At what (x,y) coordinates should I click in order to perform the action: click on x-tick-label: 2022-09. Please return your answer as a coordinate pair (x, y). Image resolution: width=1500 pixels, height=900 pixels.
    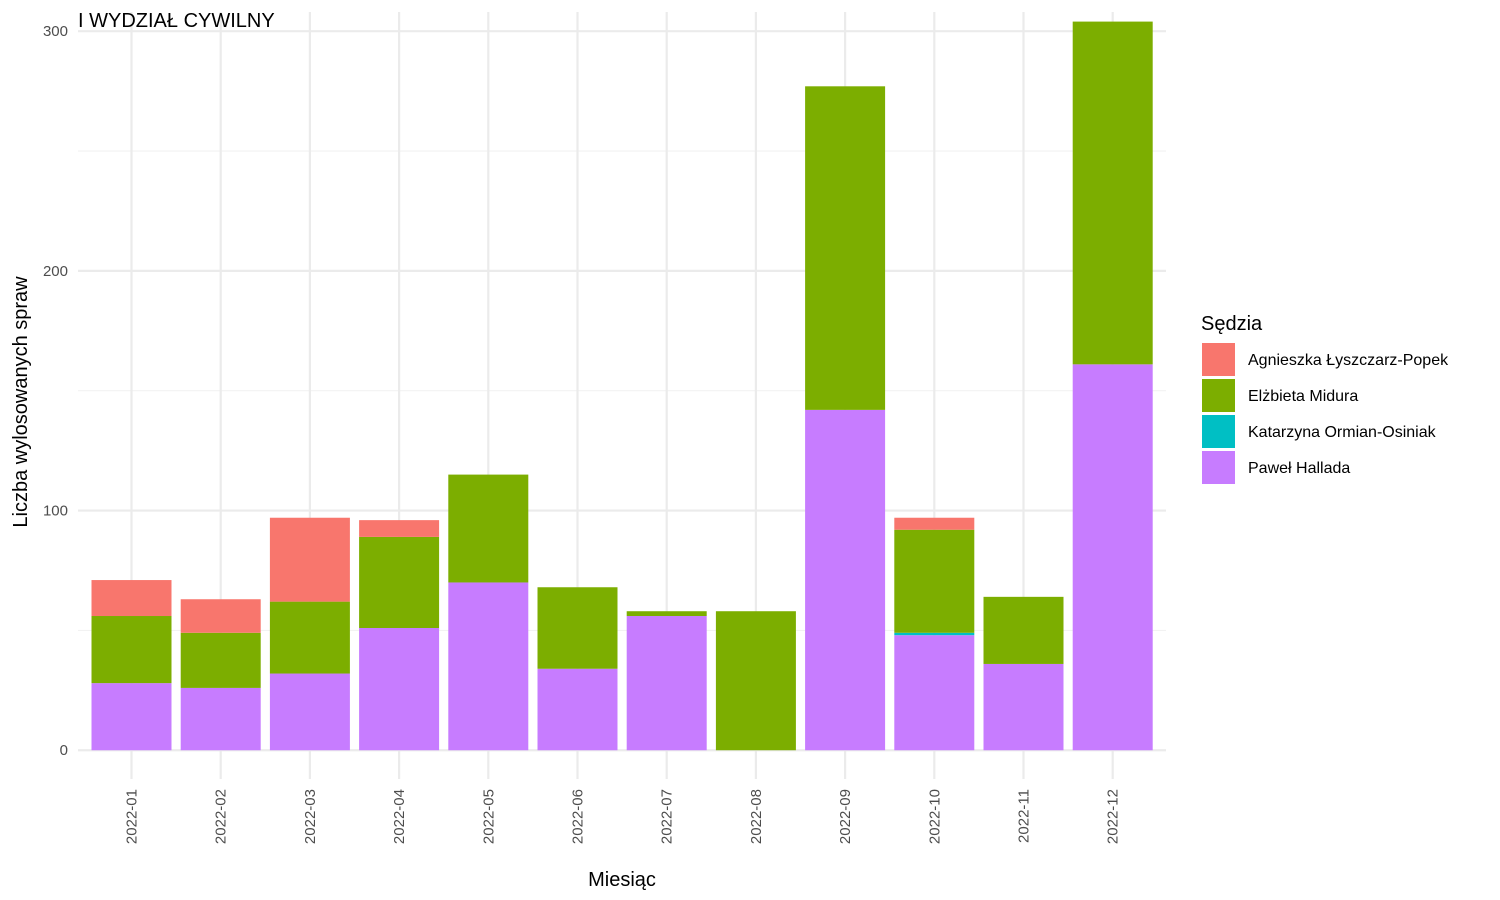
    Looking at the image, I should click on (845, 816).